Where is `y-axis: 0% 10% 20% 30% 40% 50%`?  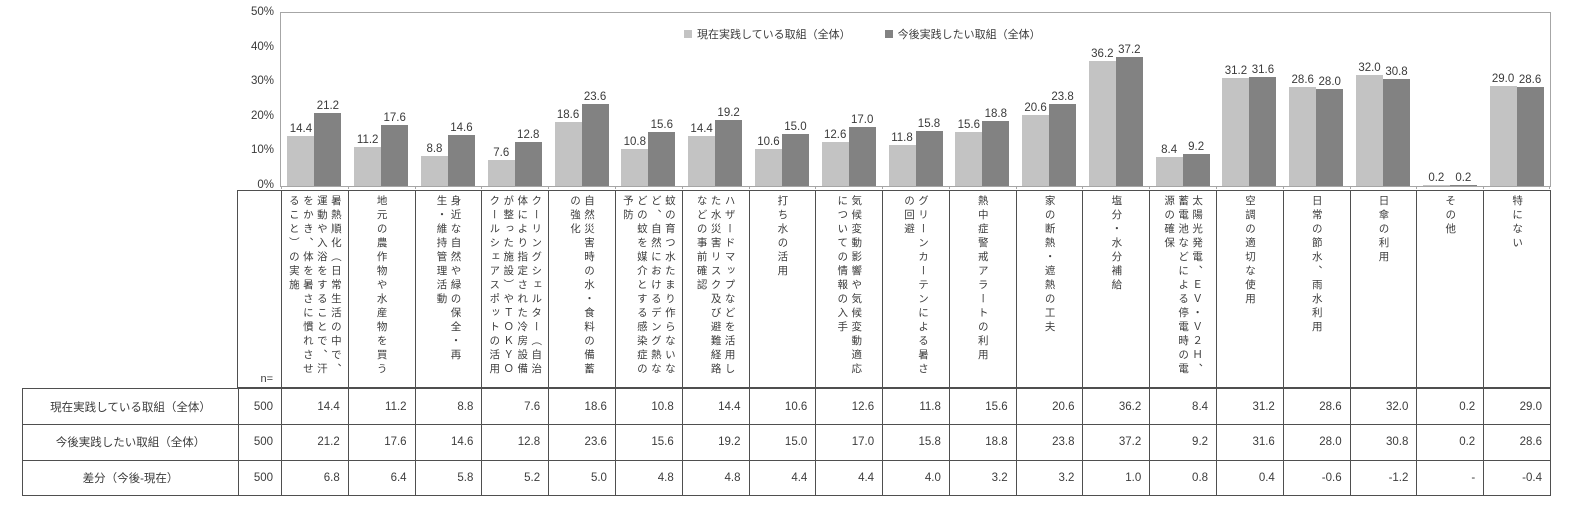 y-axis: 0% 10% 20% 30% 40% 50% is located at coordinates (251, 98).